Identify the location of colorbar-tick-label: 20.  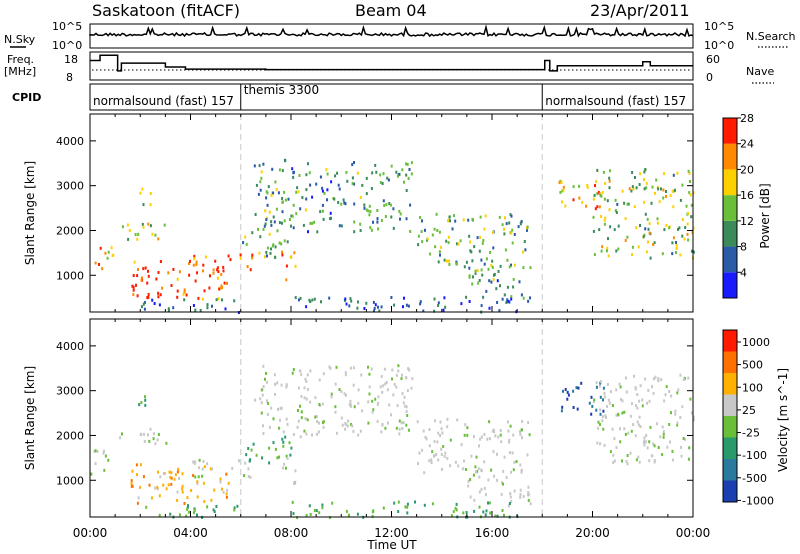
(747, 169).